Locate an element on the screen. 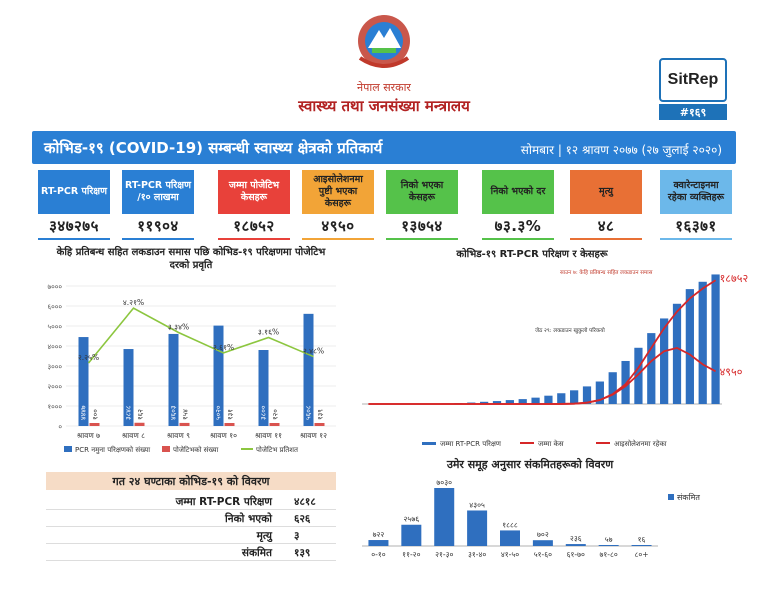  stat-card: RT-PCR परिक्षण /१० लाखमा ११९०४ is located at coordinates (158, 206).